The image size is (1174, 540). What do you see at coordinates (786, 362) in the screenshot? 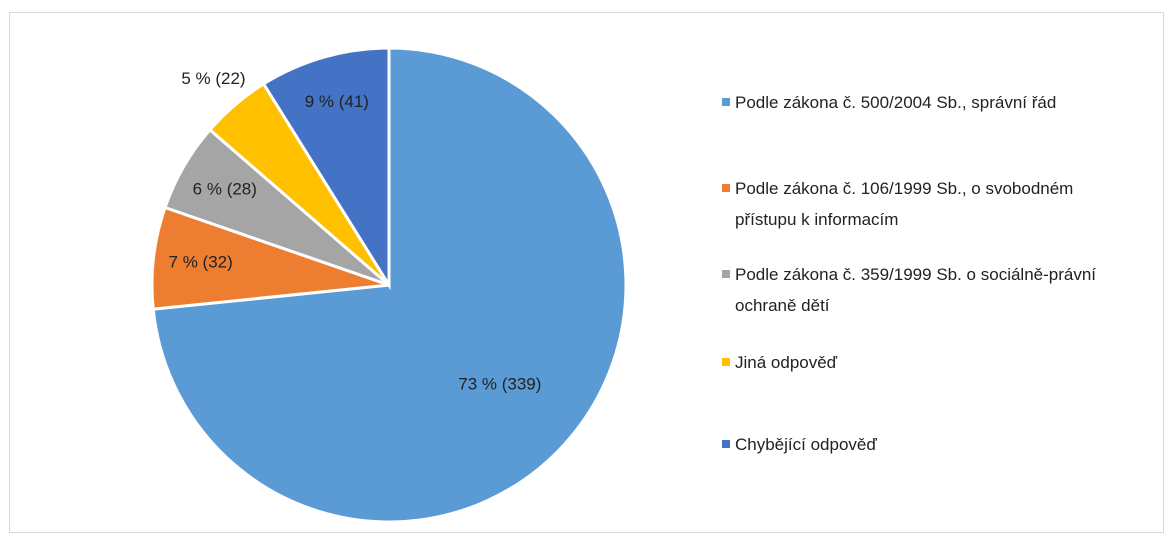
I see `legend-label: Jiná odpověď` at bounding box center [786, 362].